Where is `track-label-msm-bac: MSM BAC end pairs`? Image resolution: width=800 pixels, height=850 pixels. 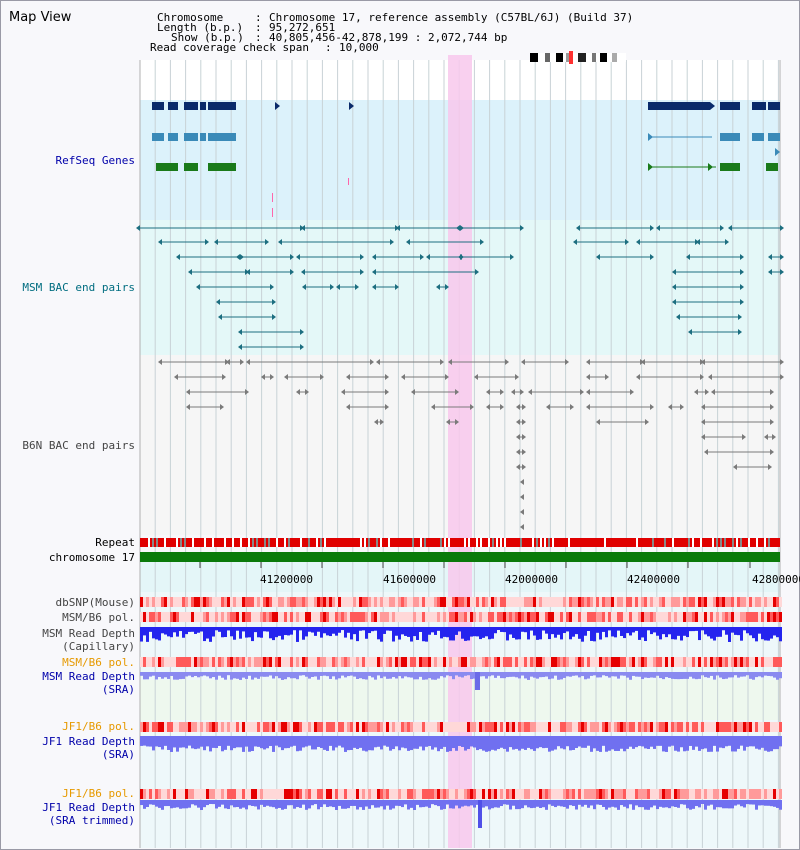 track-label-msm-bac: MSM BAC end pairs is located at coordinates (78, 287).